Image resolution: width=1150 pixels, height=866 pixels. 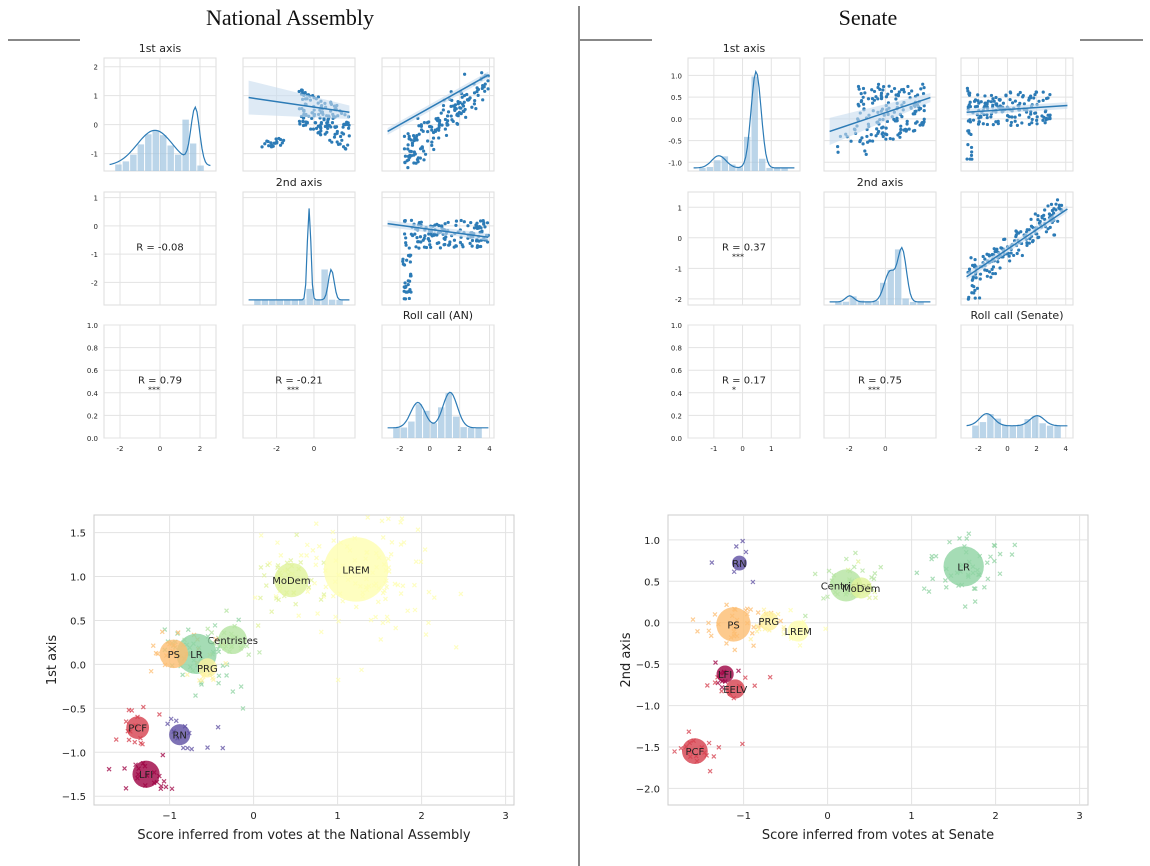 What do you see at coordinates (291, 581) in the screenshot?
I see `party-label: MoDem` at bounding box center [291, 581].